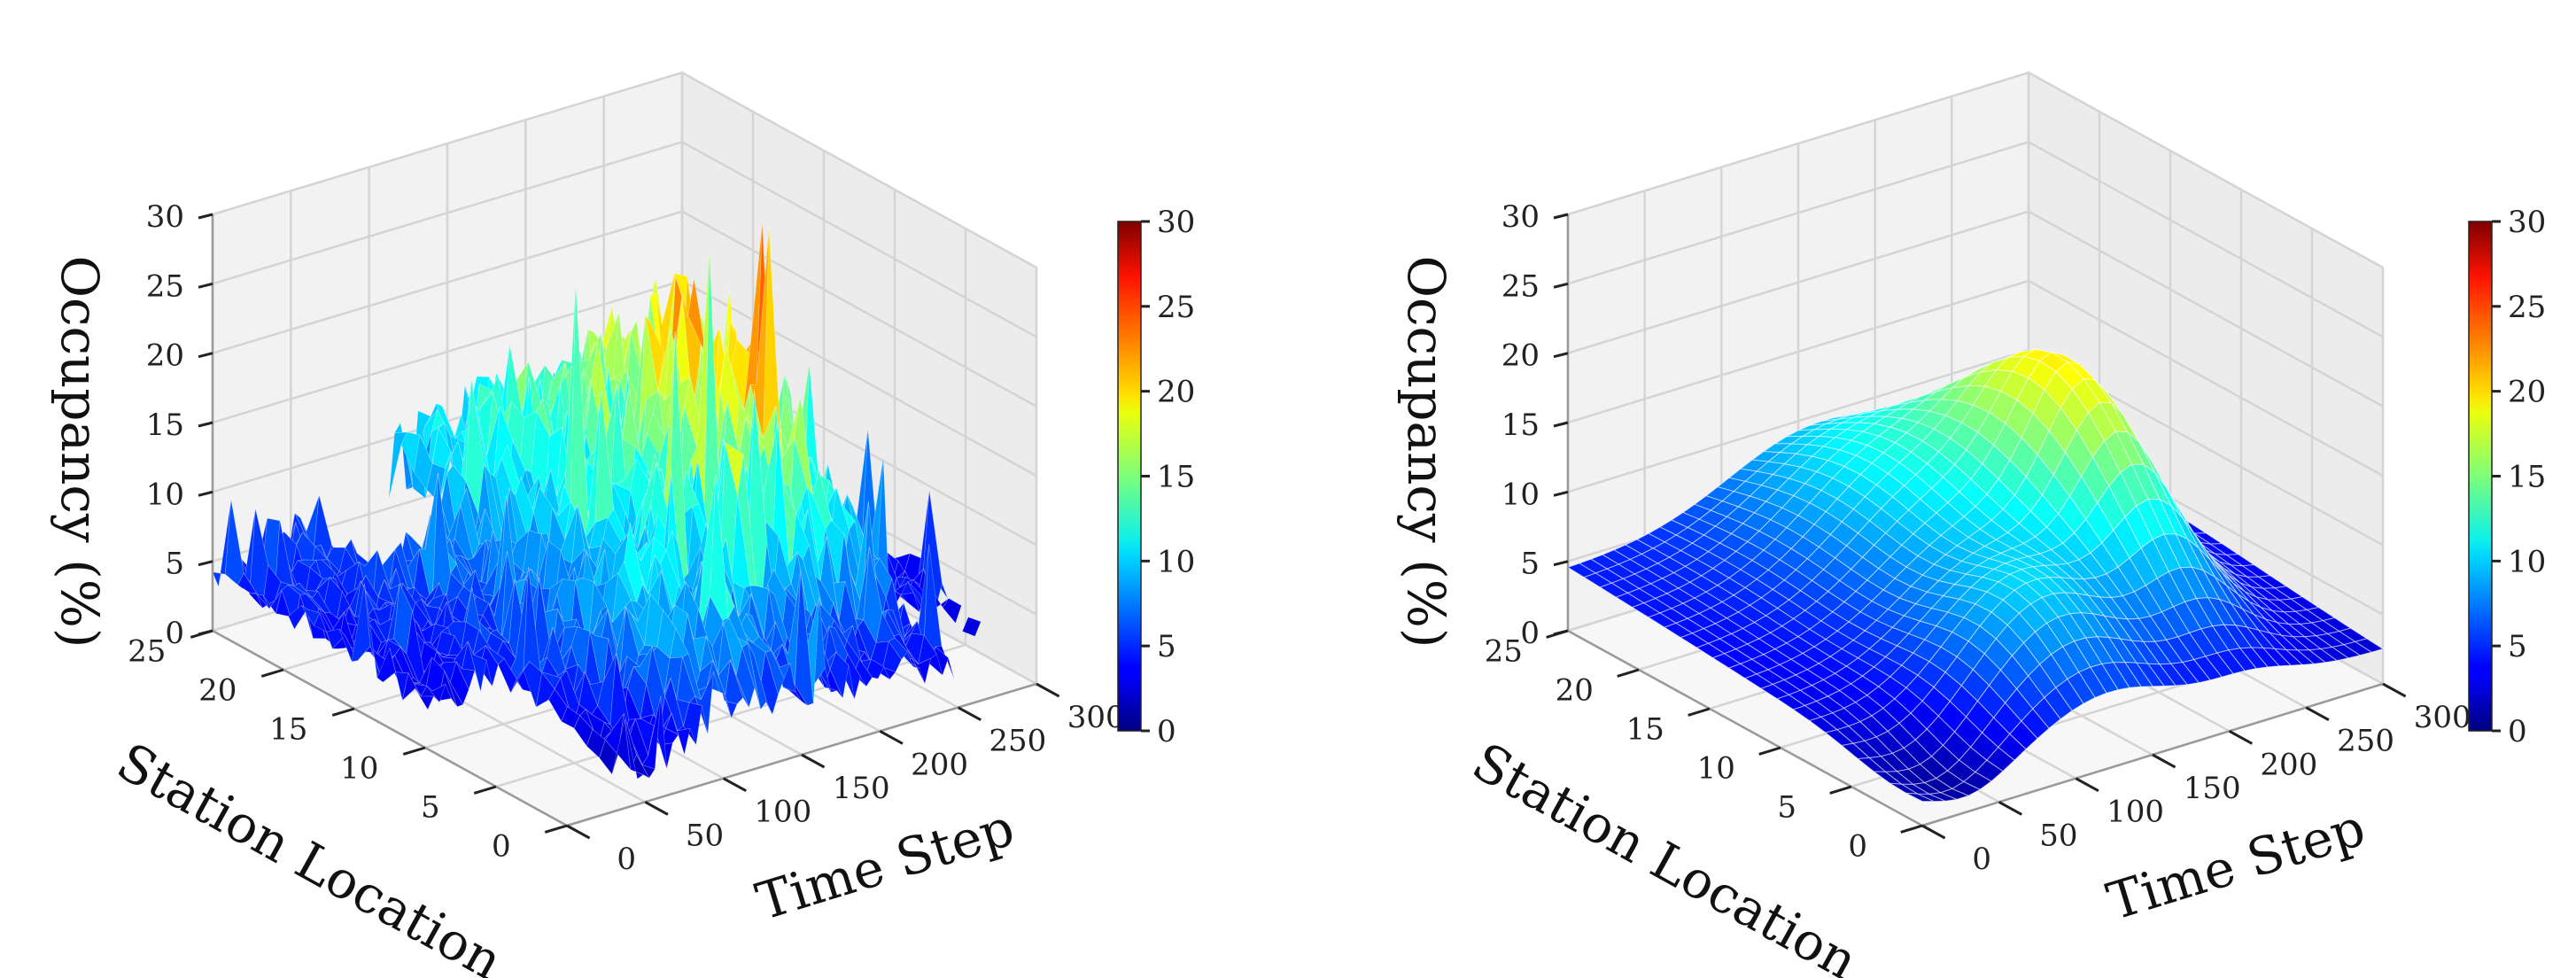 This screenshot has height=978, width=2576. Describe the element at coordinates (1504, 651) in the screenshot. I see `station-tick-label: 25` at that location.